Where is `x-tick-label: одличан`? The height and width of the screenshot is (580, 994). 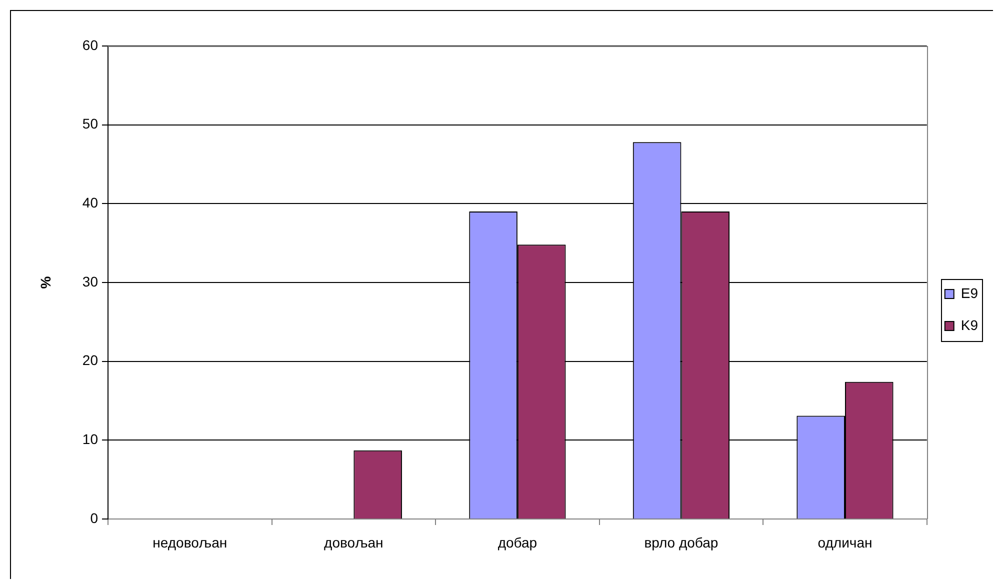
x-tick-label: одличан is located at coordinates (845, 542).